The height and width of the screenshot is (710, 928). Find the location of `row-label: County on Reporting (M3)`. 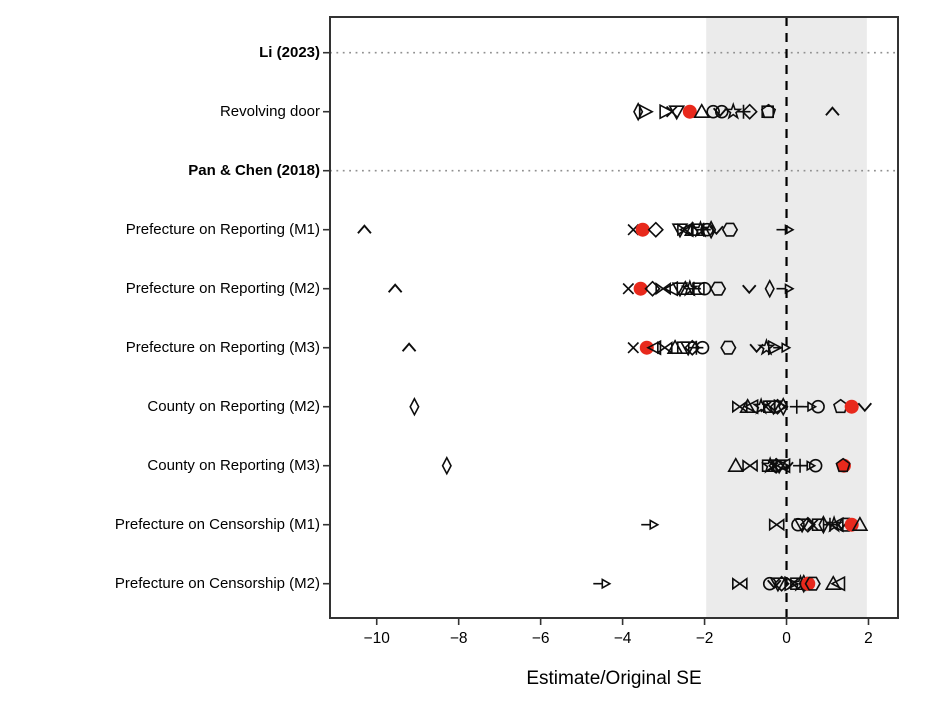

row-label: County on Reporting (M3) is located at coordinates (233, 465).